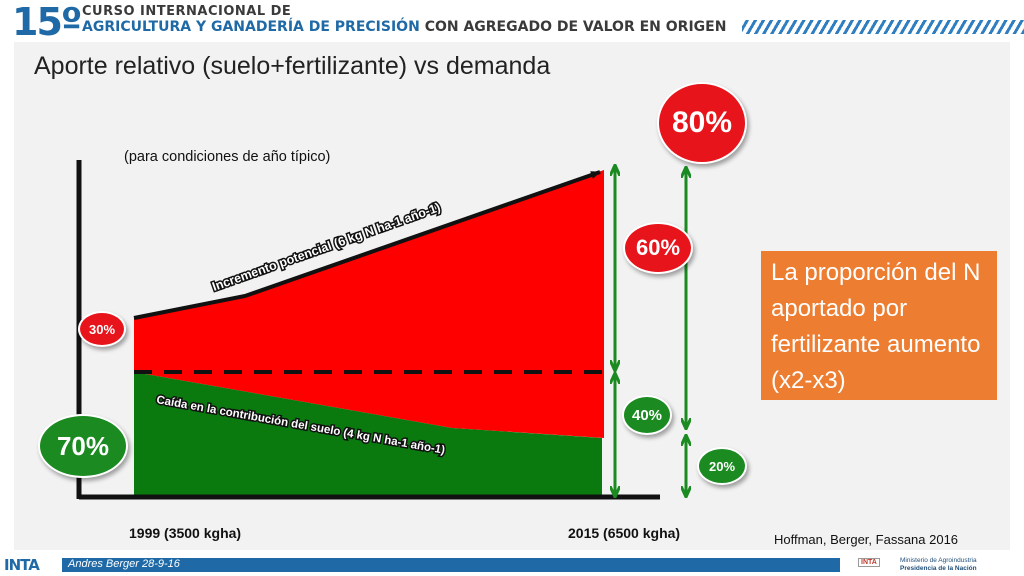 This screenshot has height=576, width=1024. I want to click on badge-total-80: 80%, so click(702, 123).